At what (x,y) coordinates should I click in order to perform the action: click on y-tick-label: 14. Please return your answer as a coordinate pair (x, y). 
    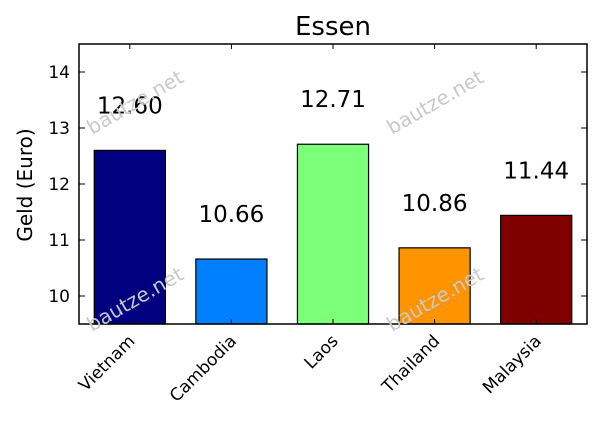
    Looking at the image, I should click on (59, 73).